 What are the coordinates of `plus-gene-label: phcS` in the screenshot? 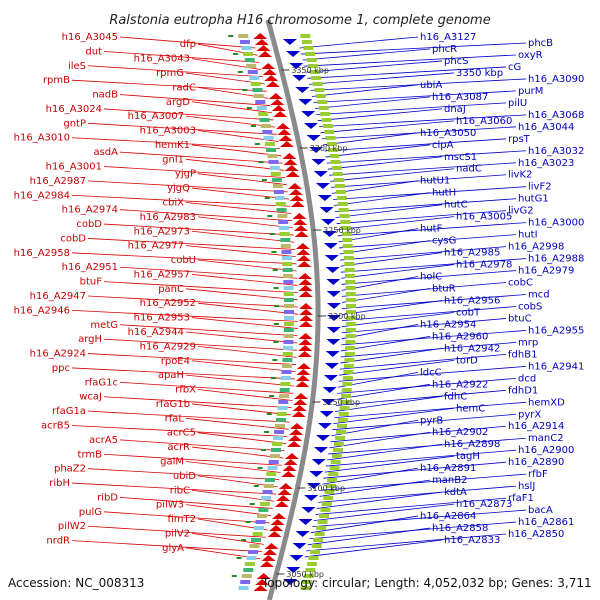 It's located at (456, 61).